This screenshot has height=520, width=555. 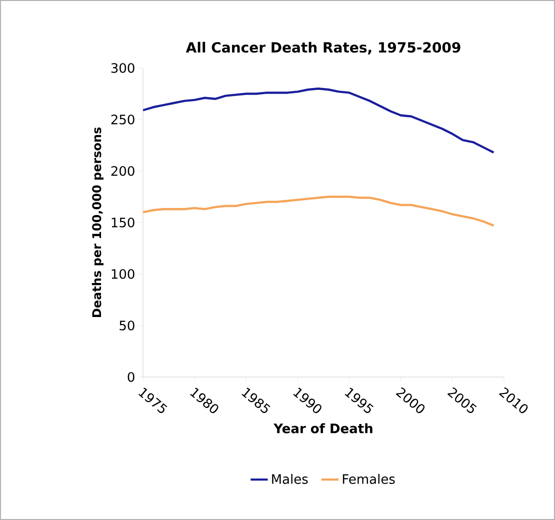 What do you see at coordinates (122, 68) in the screenshot?
I see `y-tick-label: 300` at bounding box center [122, 68].